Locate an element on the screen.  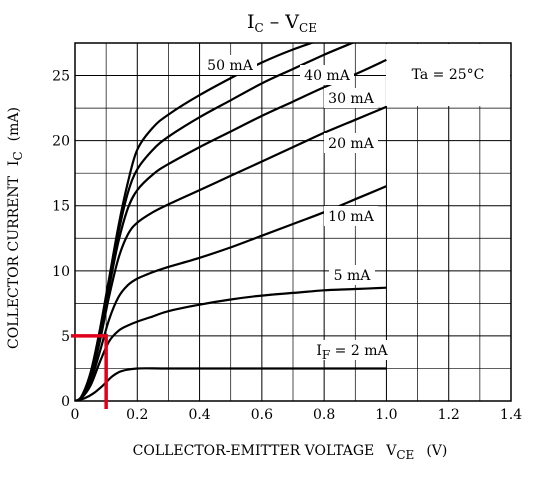
series-label: 40 mA is located at coordinates (327, 76).